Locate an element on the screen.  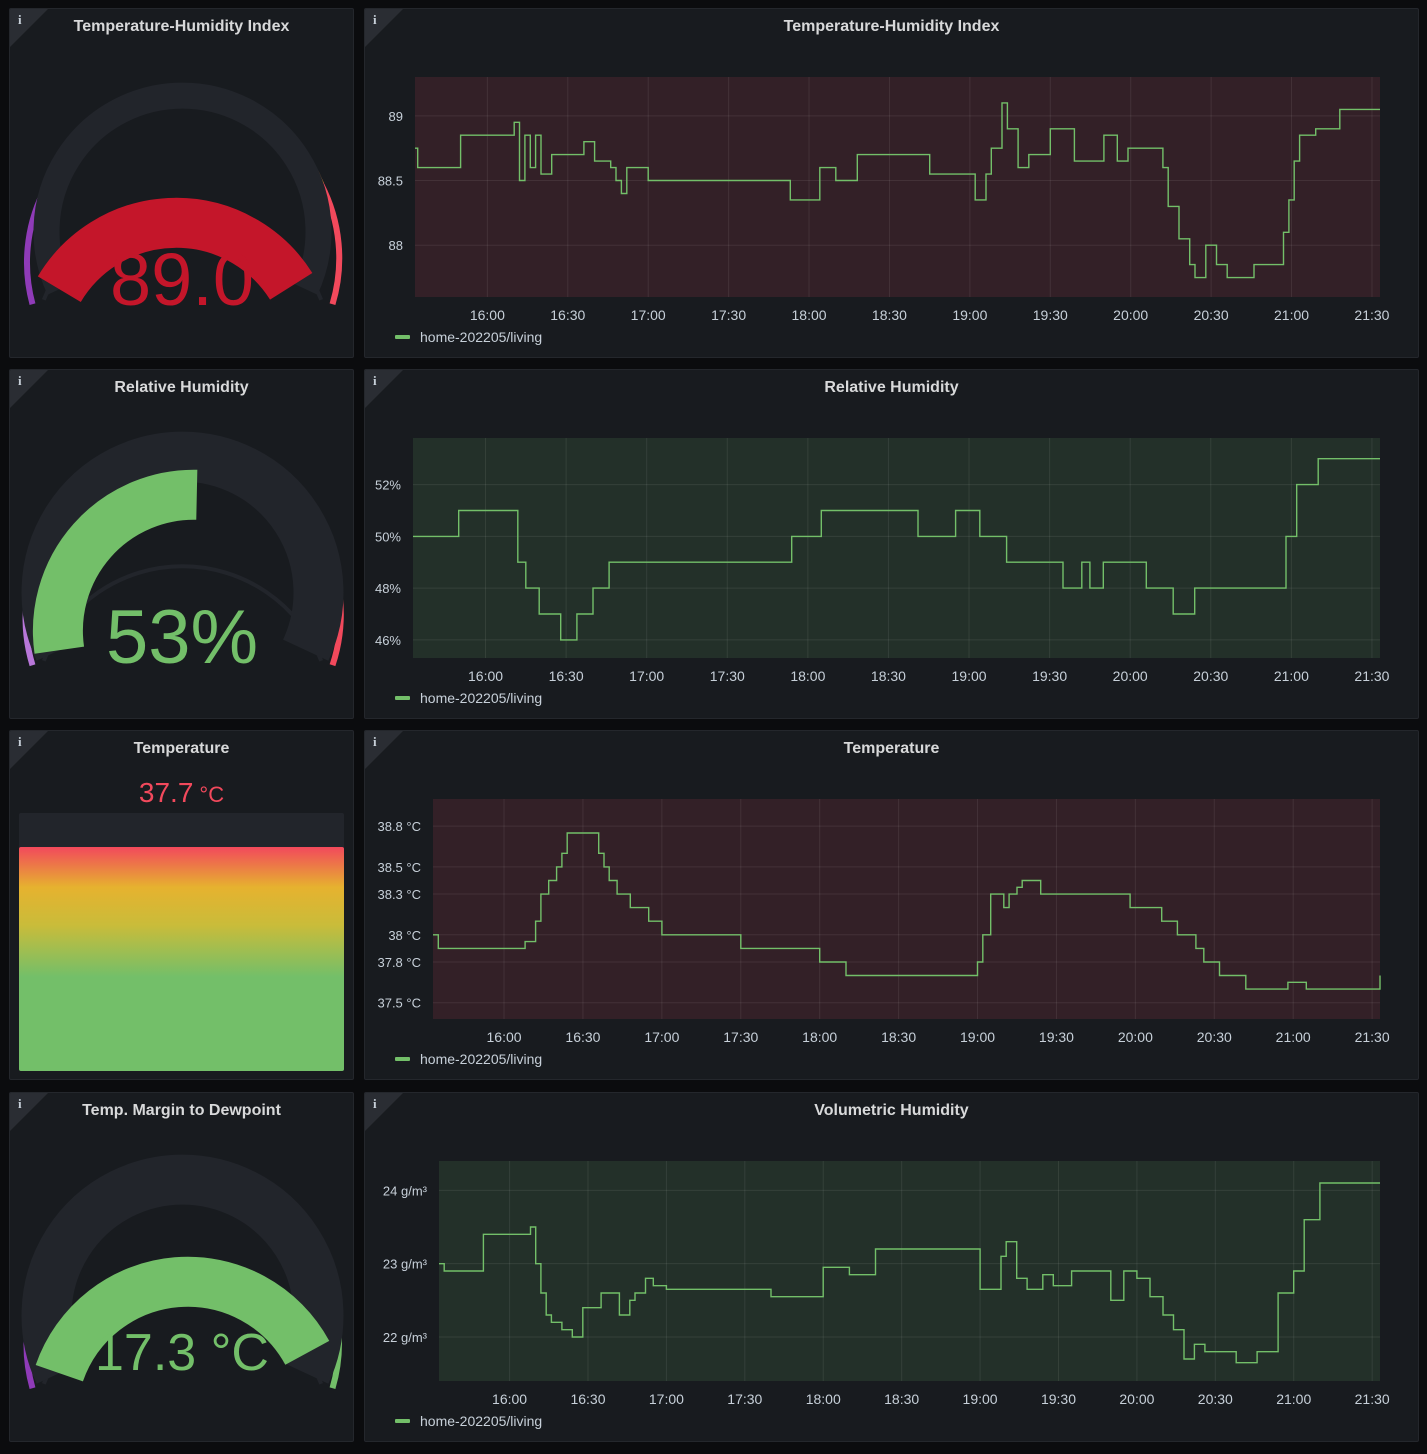
y-tick-label: 88.5 is located at coordinates (390, 181).